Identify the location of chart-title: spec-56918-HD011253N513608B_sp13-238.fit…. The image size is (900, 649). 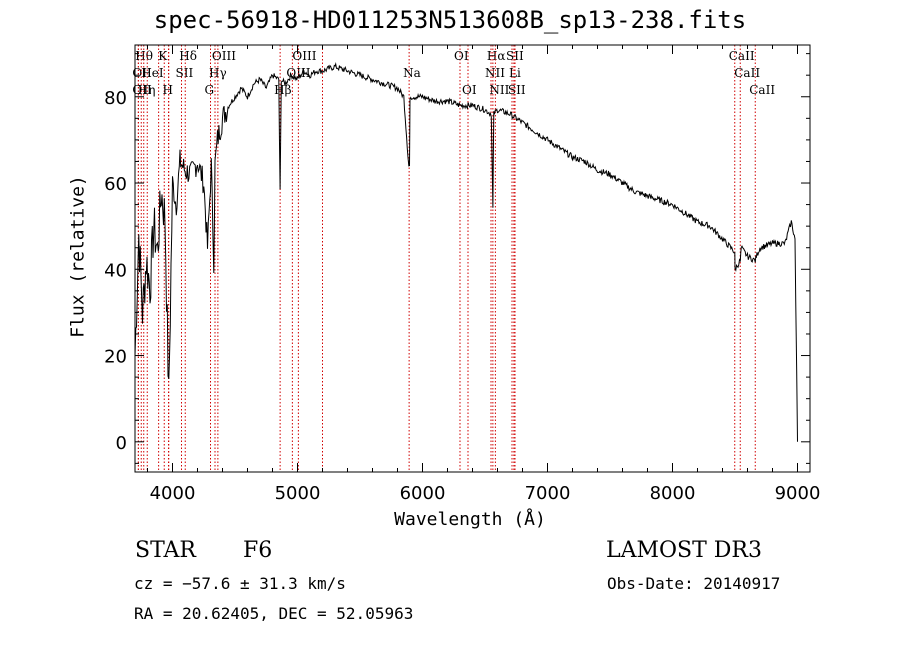
(450, 20).